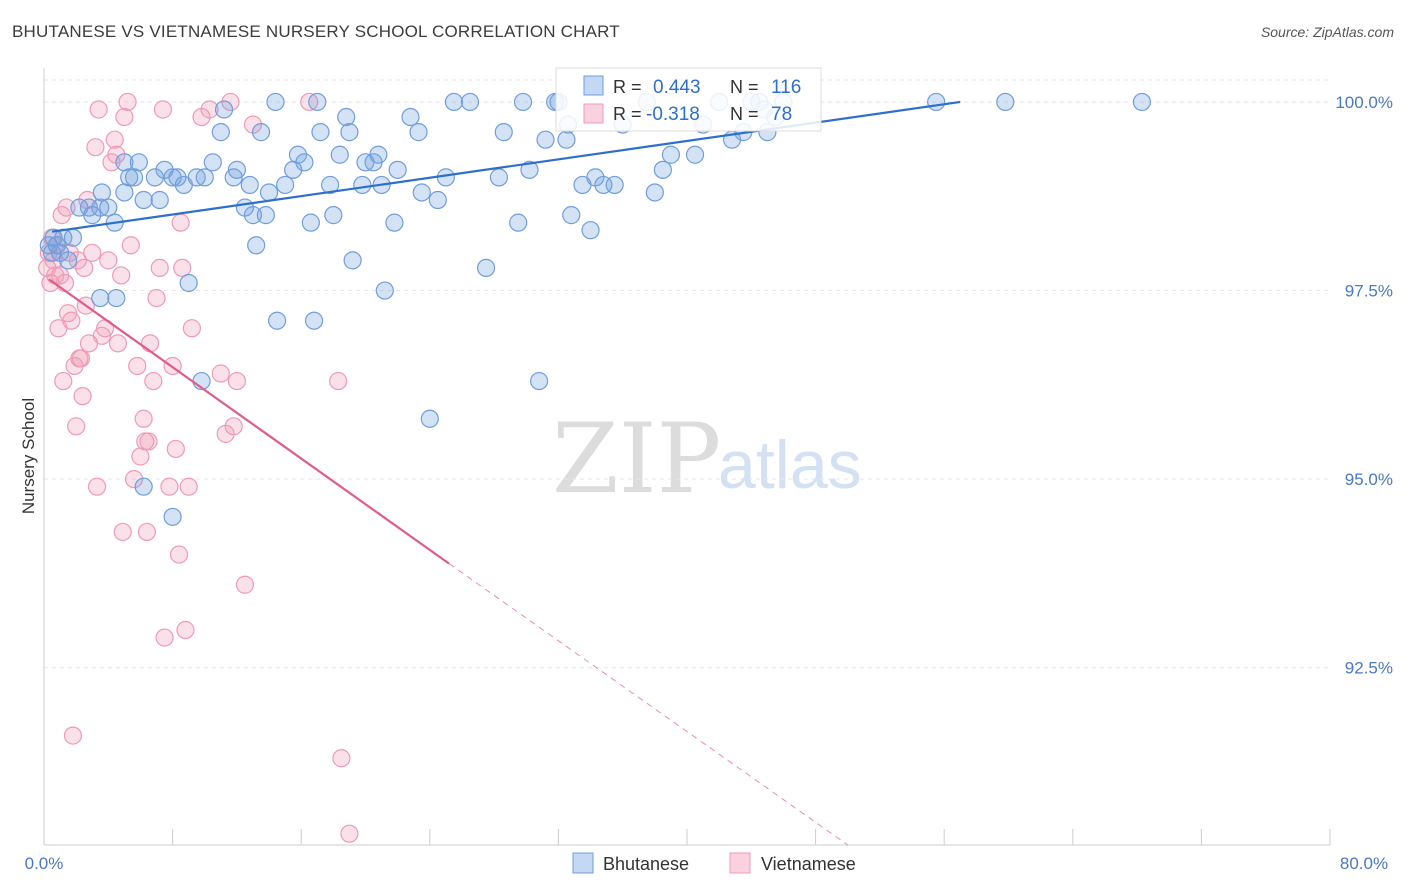 This screenshot has width=1406, height=892. I want to click on y-tick-label: 95.0%, so click(1369, 479).